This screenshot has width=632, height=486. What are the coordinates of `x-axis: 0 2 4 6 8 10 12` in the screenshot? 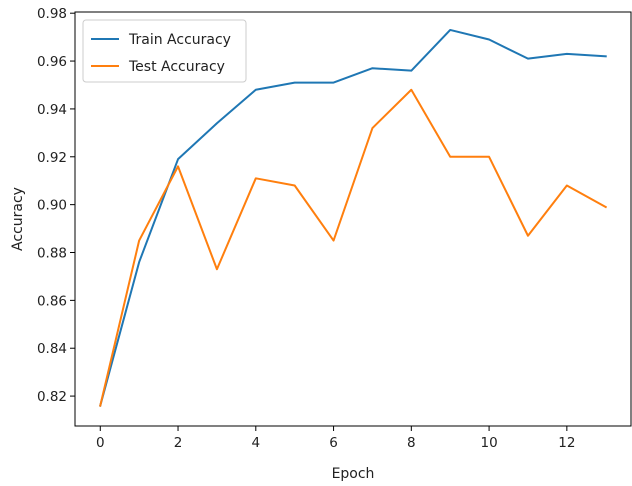 It's located at (335, 438).